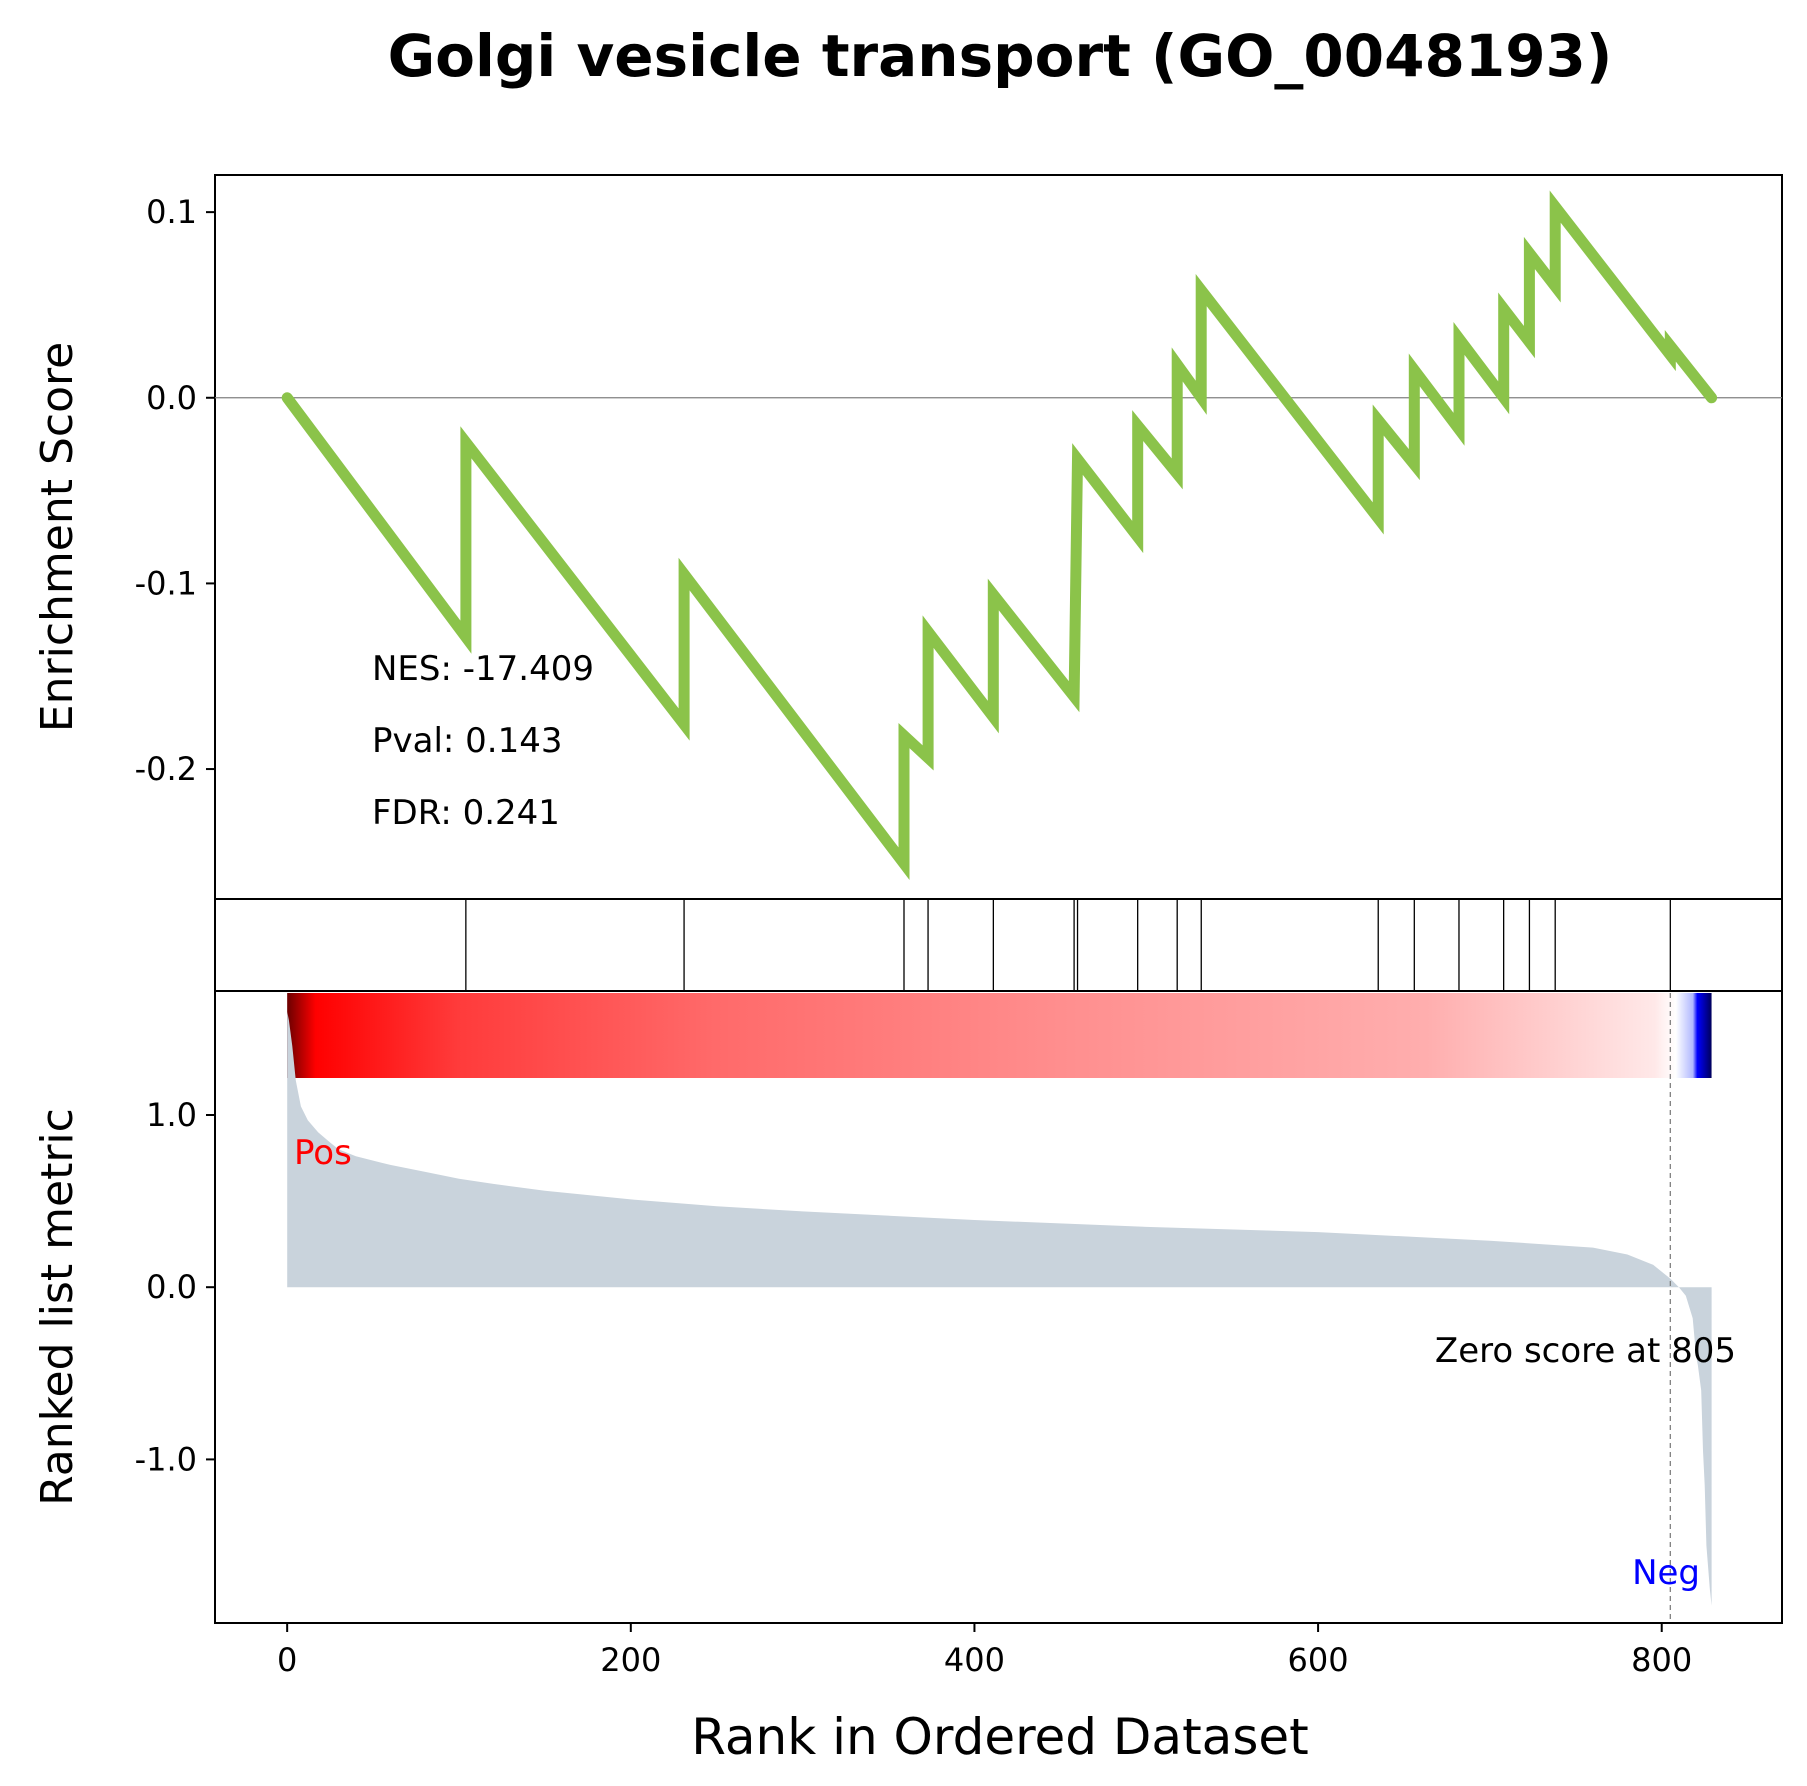  Describe the element at coordinates (974, 1660) in the screenshot. I see `x-tick-label: 400` at that location.